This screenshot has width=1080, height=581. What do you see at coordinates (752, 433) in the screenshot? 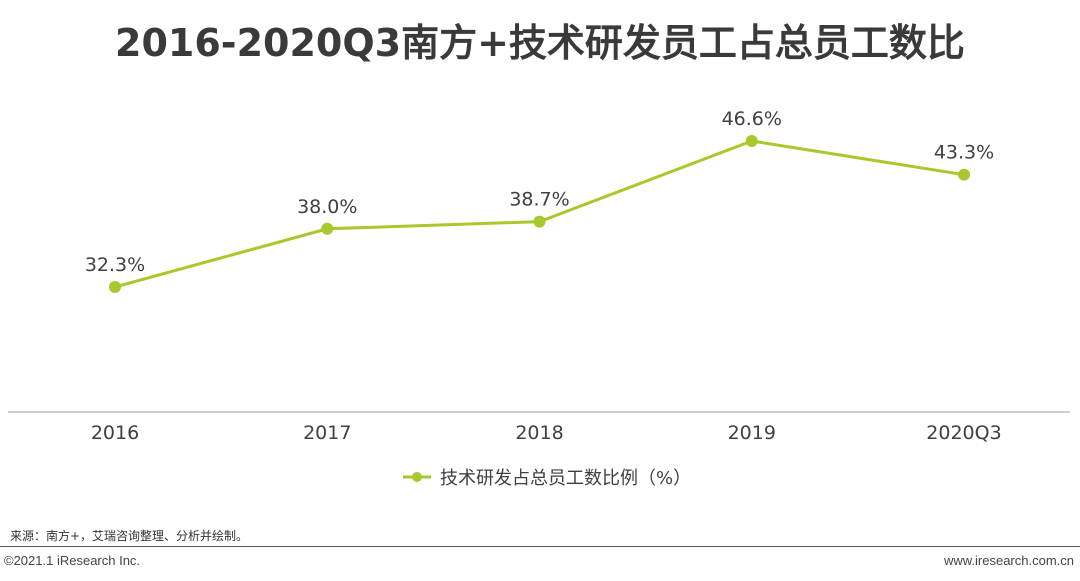
I see `x-tick-label: 2019` at bounding box center [752, 433].